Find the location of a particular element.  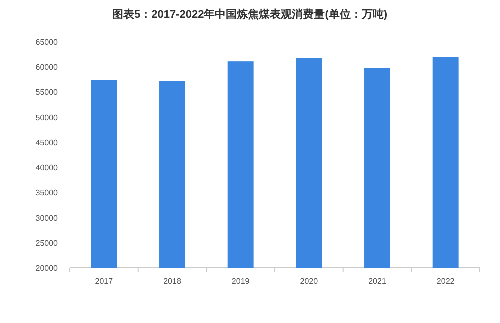

x-tick-label: 2018 is located at coordinates (173, 281).